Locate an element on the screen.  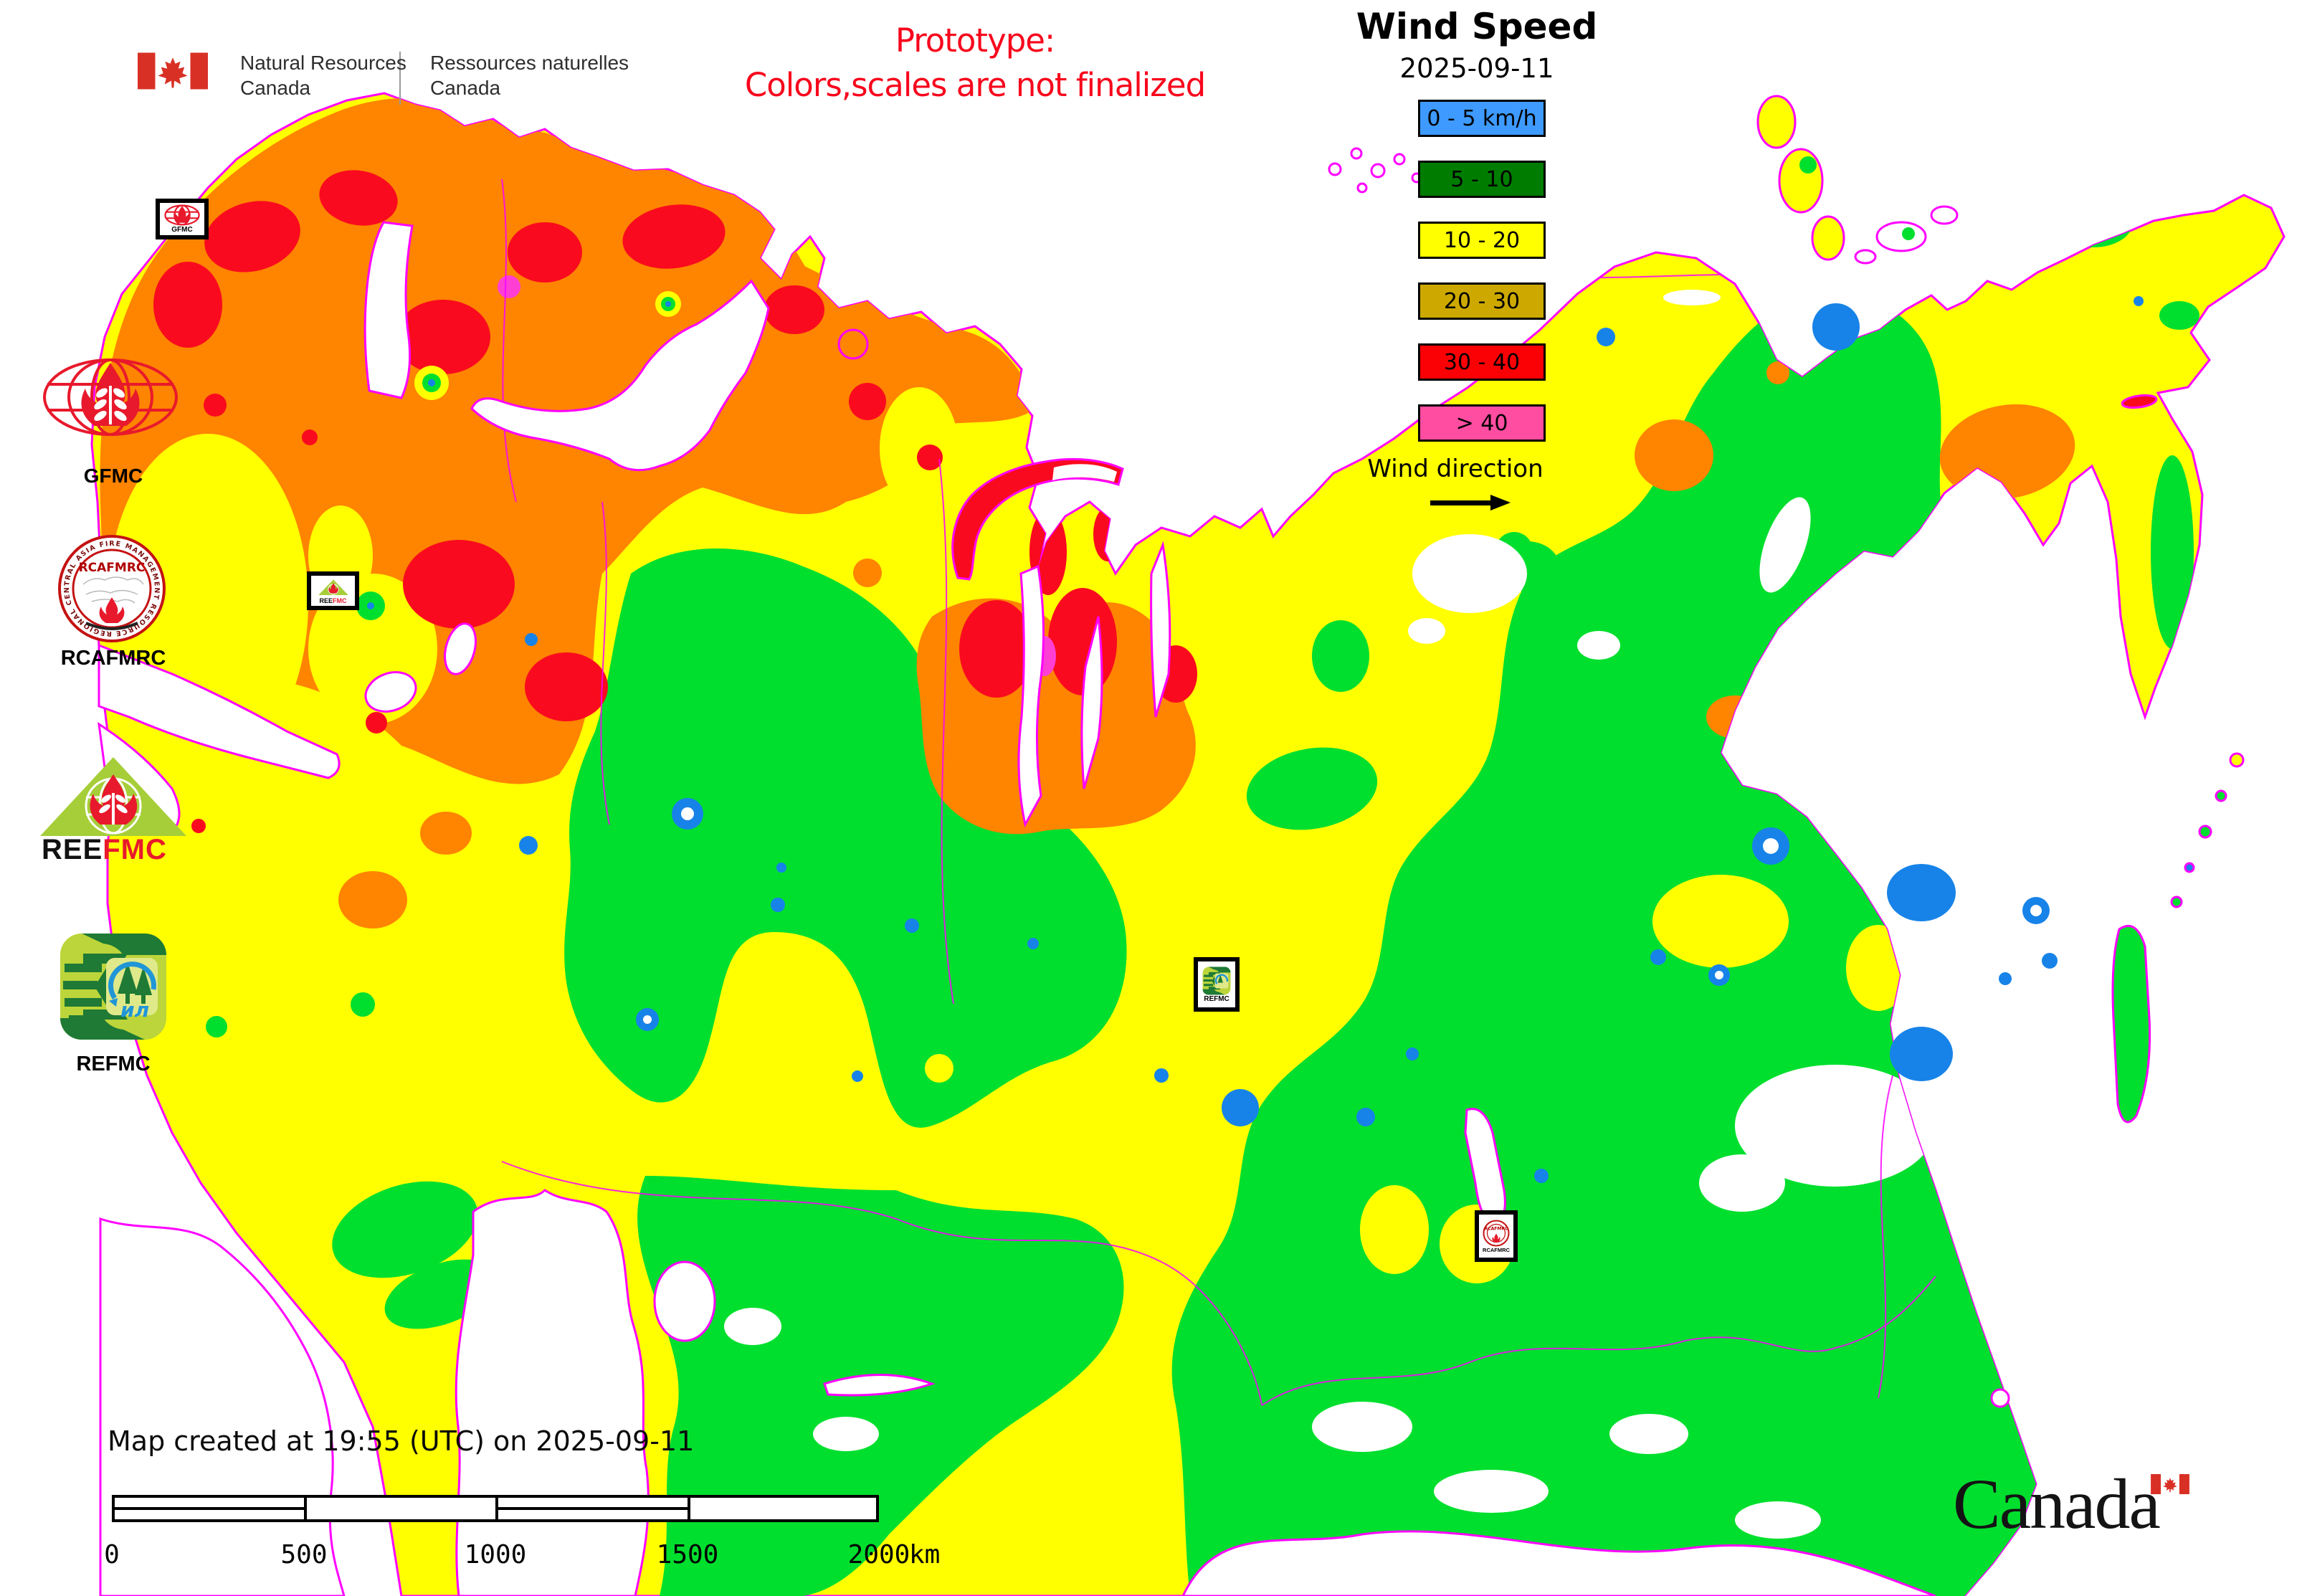
legend-item-0-5: 0 - 5 km/h is located at coordinates (1482, 118).